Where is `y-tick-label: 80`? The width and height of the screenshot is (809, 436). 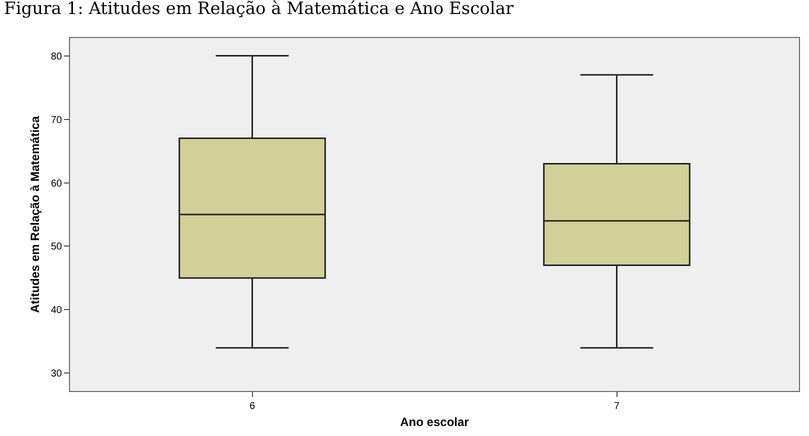
y-tick-label: 80 is located at coordinates (56, 56).